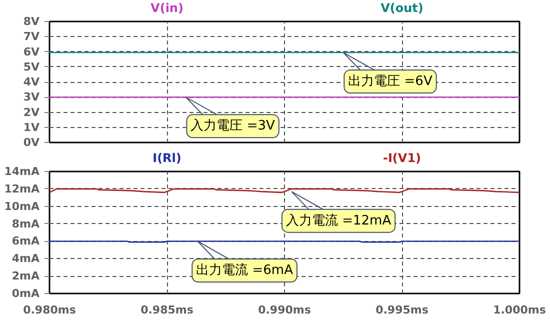  Describe the element at coordinates (31, 82) in the screenshot. I see `y-tick-label: 4V` at that location.